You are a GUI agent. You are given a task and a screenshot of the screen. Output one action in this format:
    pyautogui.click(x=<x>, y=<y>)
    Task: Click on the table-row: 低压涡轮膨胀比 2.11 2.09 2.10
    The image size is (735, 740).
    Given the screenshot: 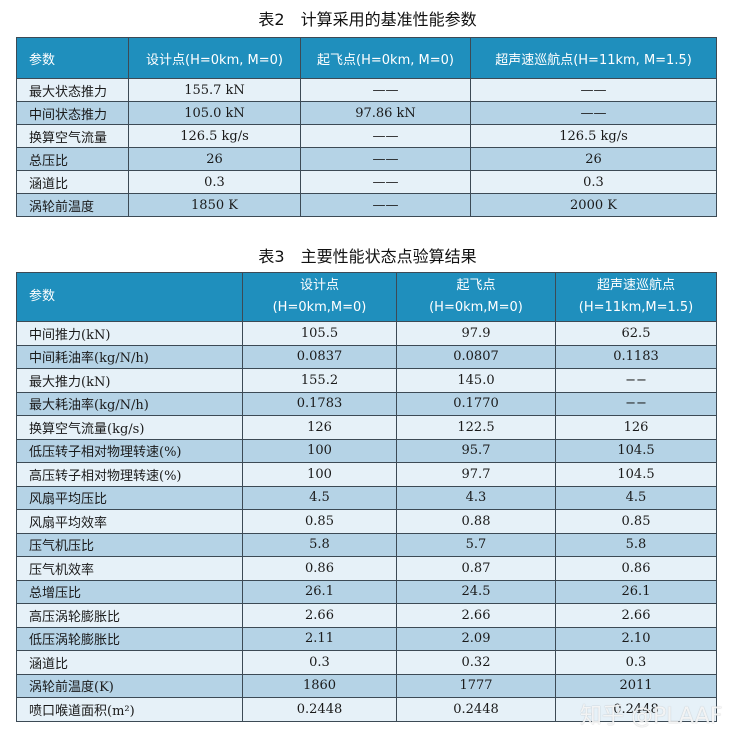 What is the action you would take?
    pyautogui.click(x=366, y=638)
    